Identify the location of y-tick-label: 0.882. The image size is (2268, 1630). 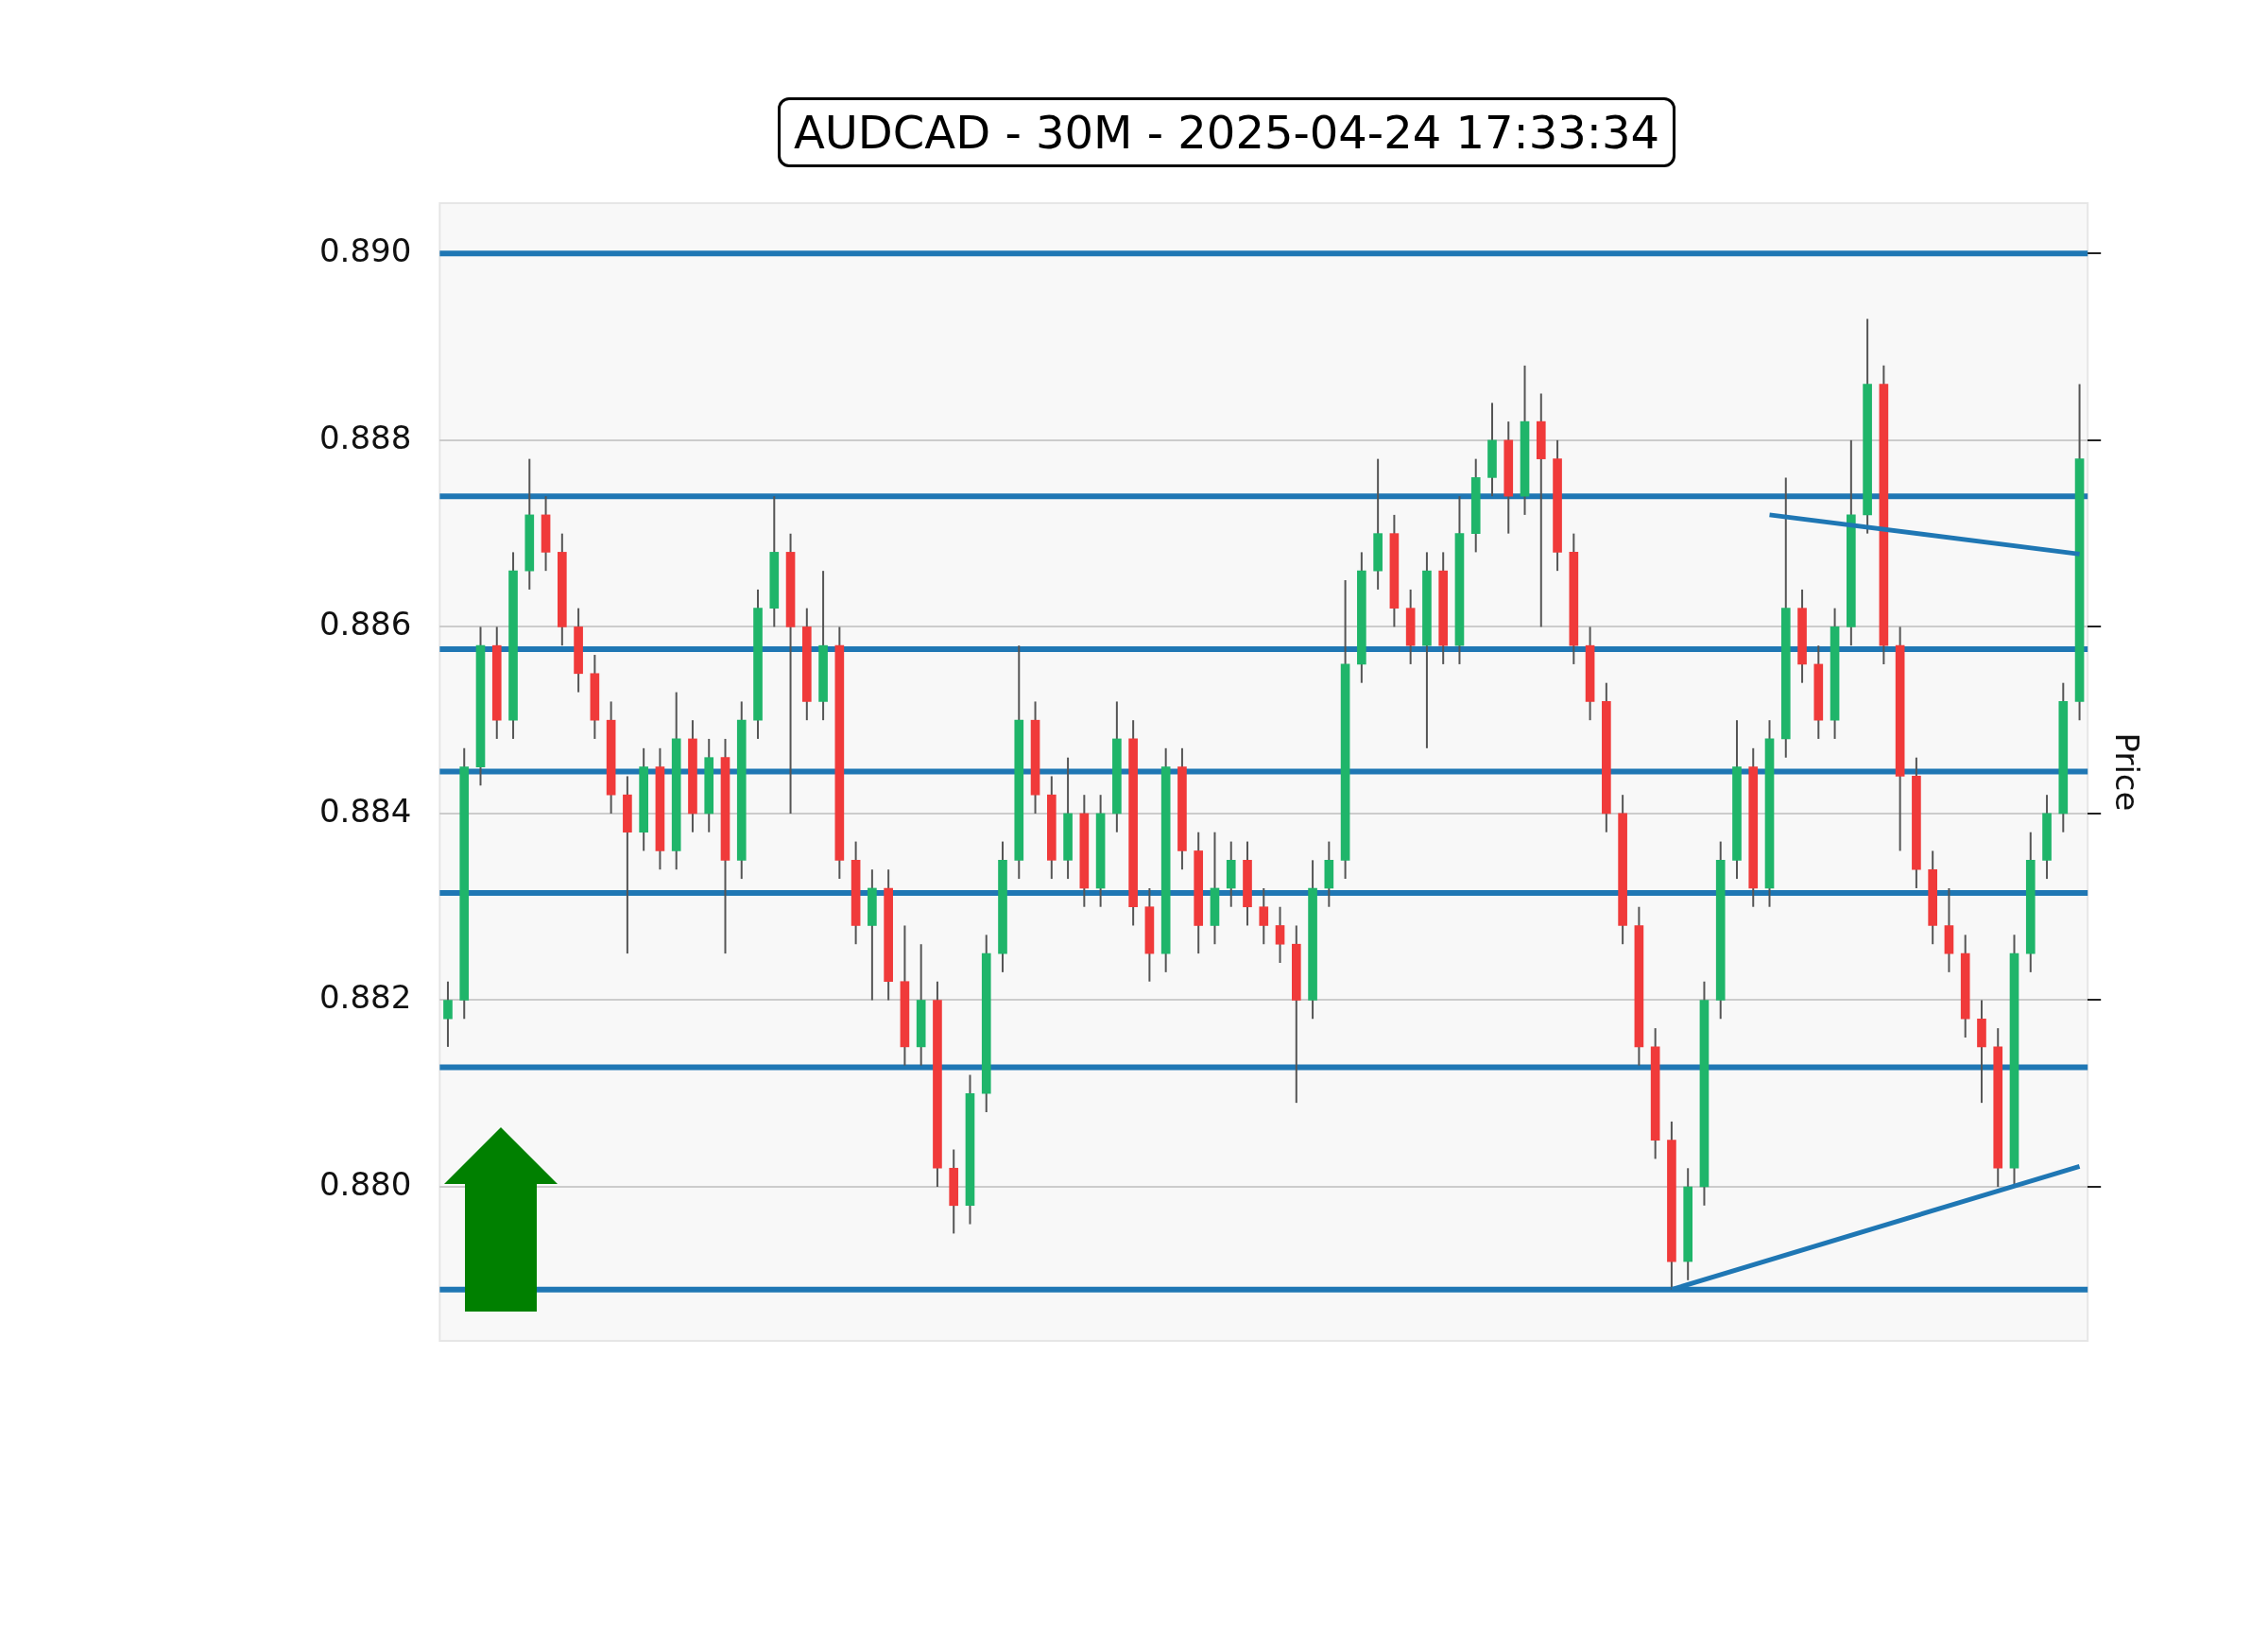
(365, 997).